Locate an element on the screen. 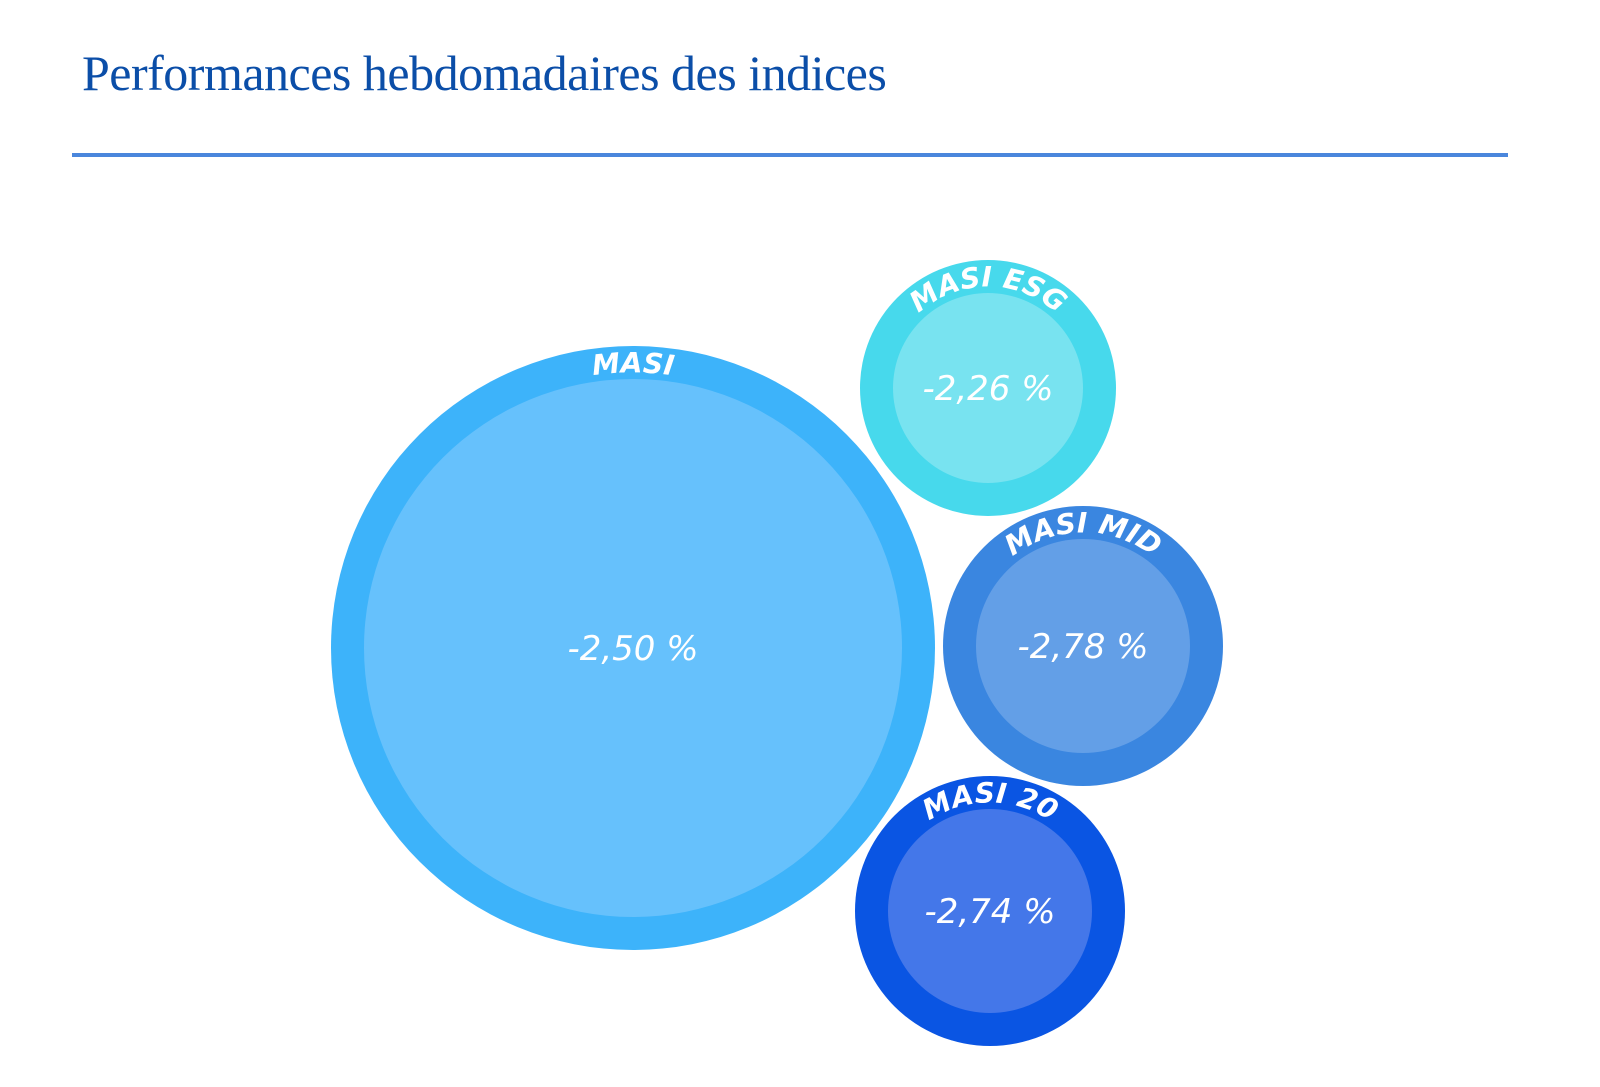 This screenshot has height=1087, width=1600. bubble-inner-masi-esg is located at coordinates (988, 388).